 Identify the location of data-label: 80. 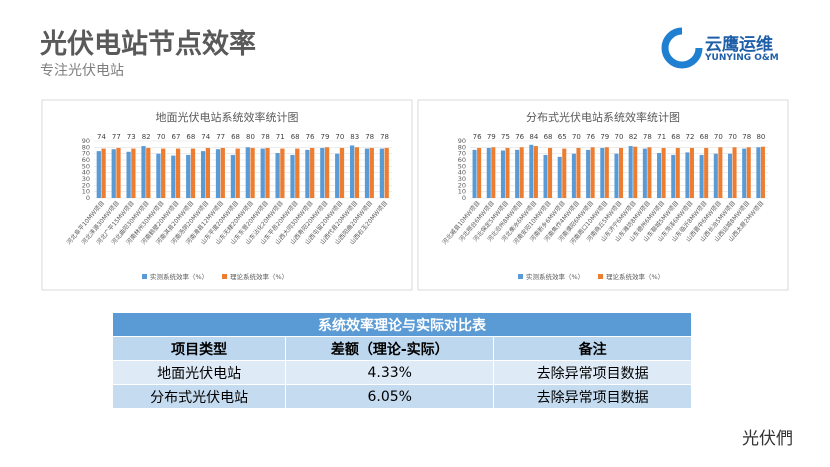
(760, 137).